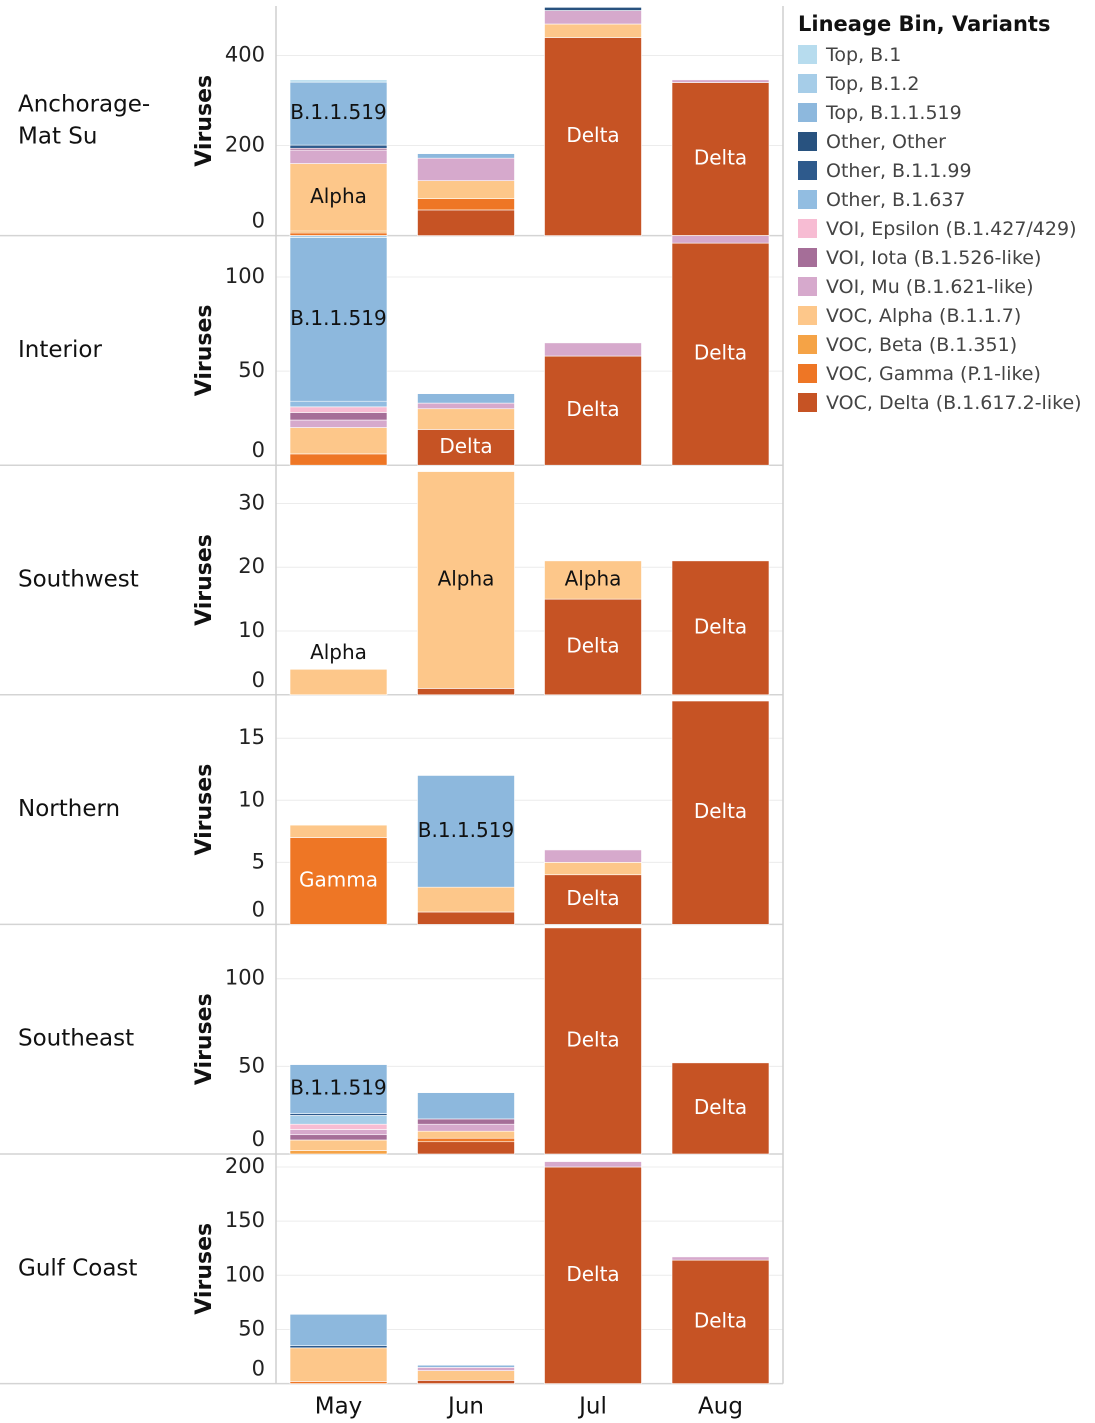 The height and width of the screenshot is (1423, 1095). I want to click on panel-southeast-bar-aug-voc-delta-b-1-617-2-like, so click(720, 1108).